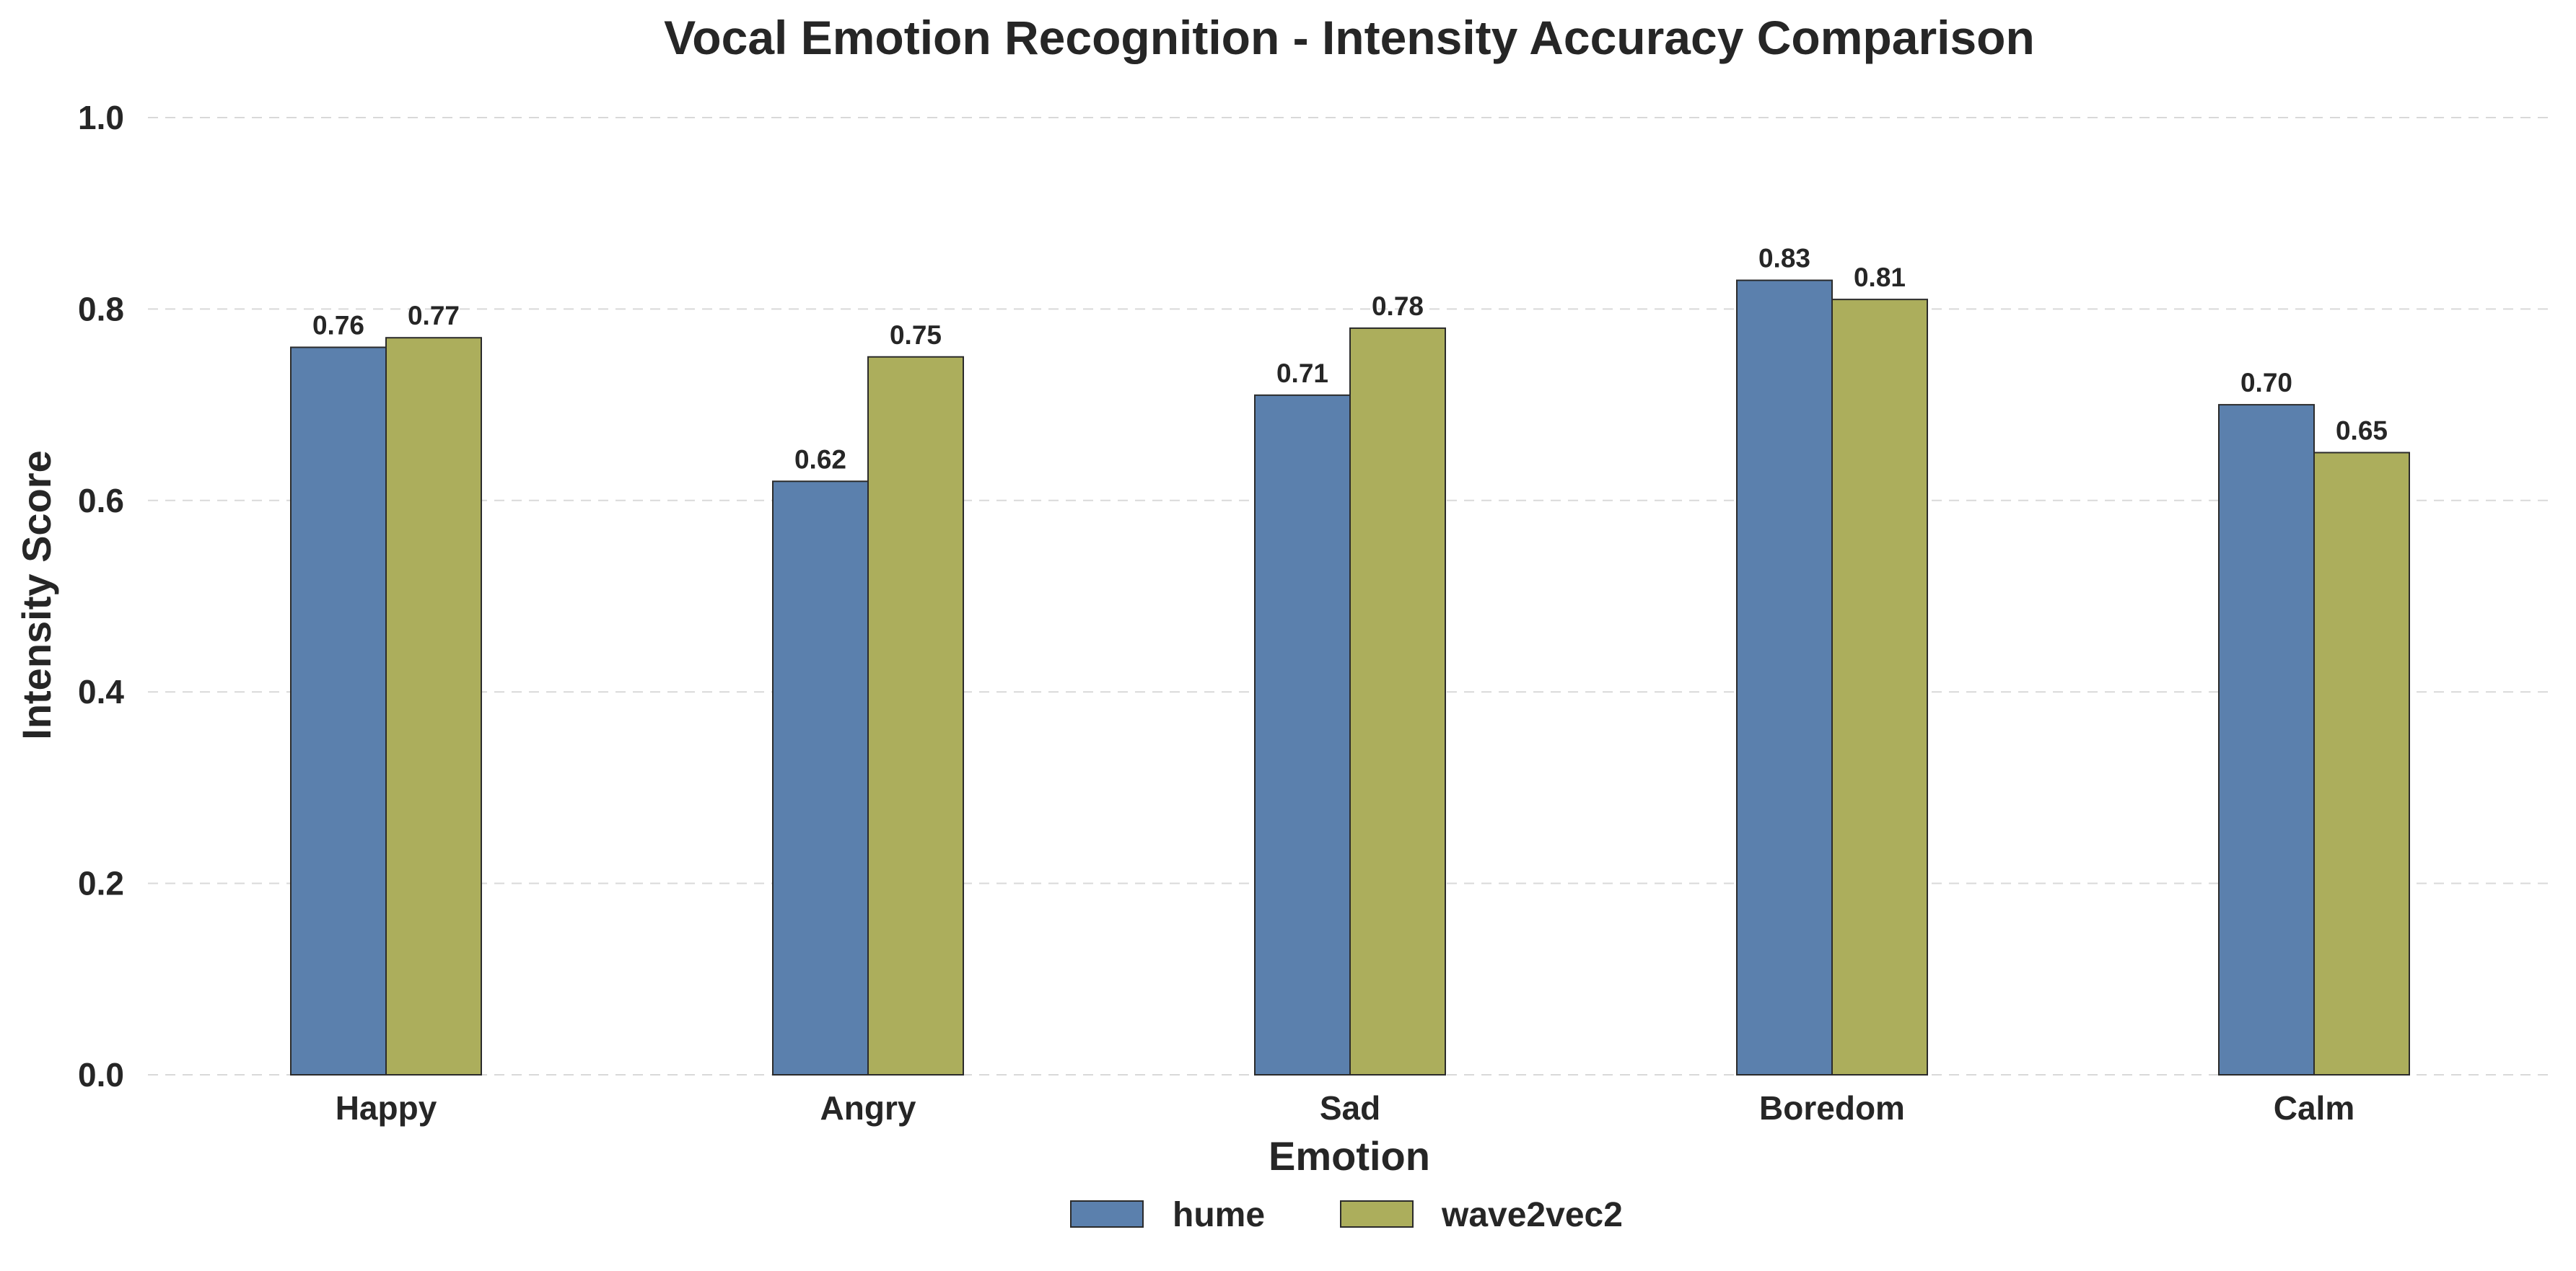  I want to click on y-tick-label: 1.0, so click(101, 117).